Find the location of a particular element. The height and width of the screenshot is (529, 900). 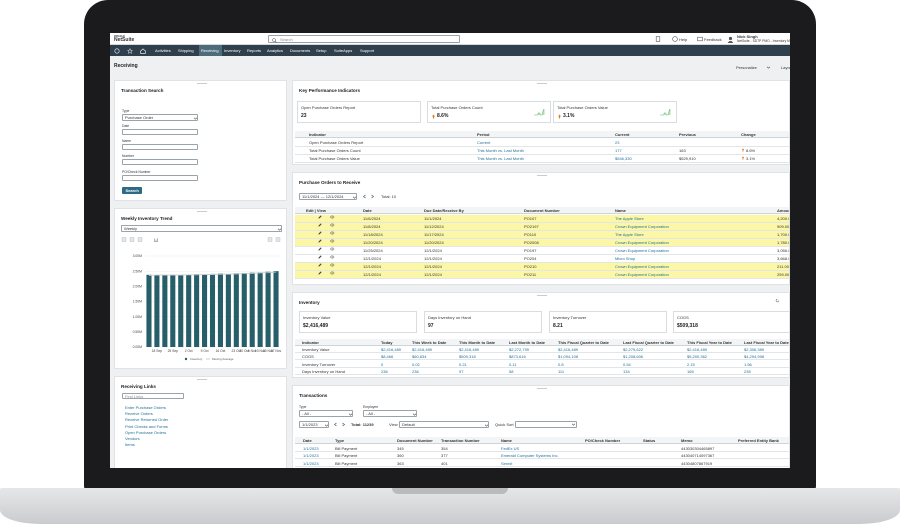

table-cell: Emerald Computer Systems Inc. is located at coordinates (530, 455).